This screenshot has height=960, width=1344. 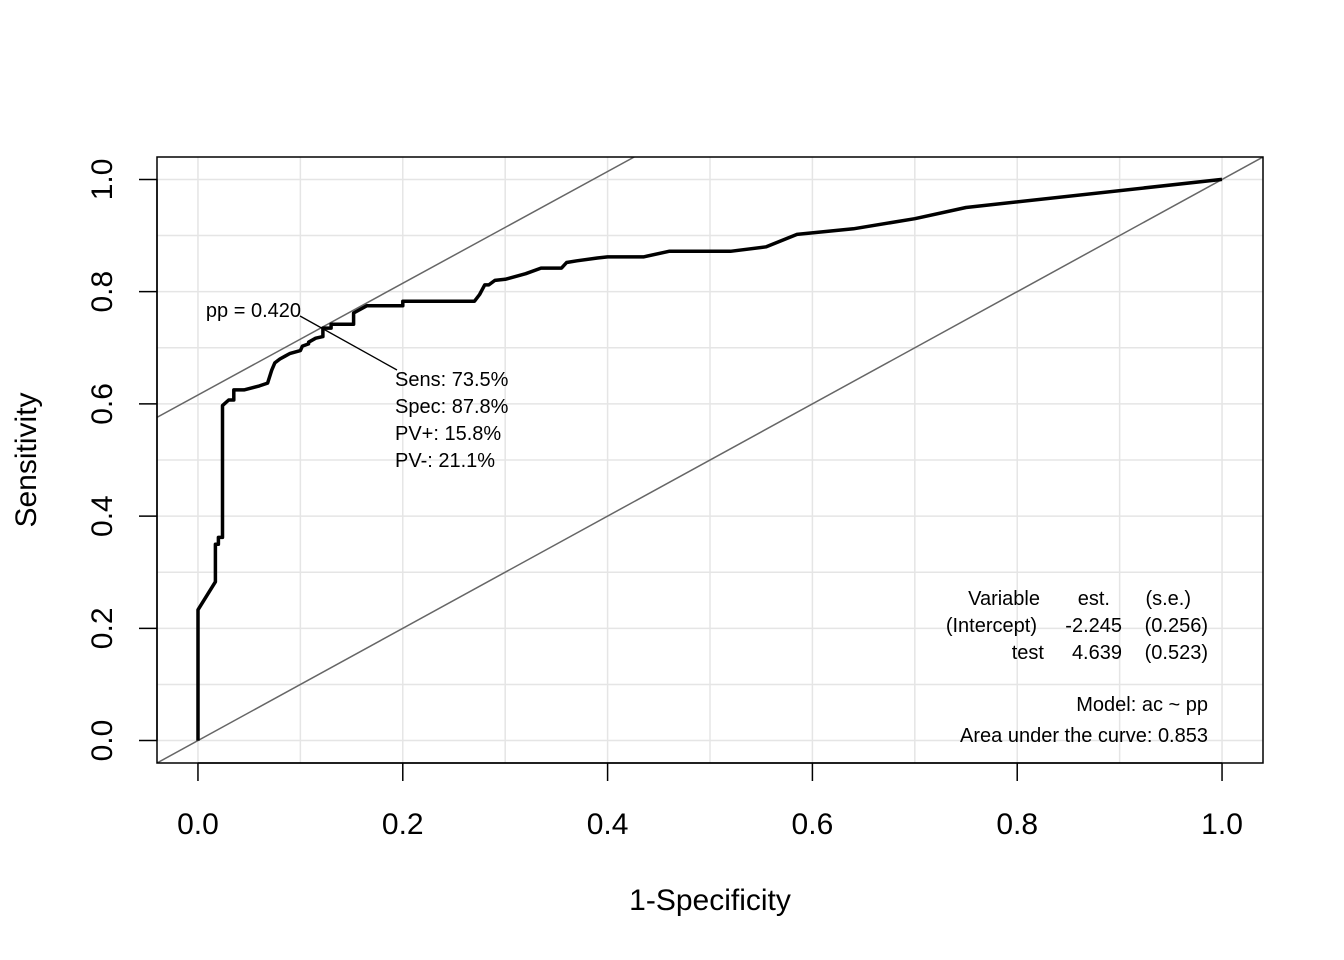 I want to click on x-tick-label: 0.6, so click(x=813, y=824).